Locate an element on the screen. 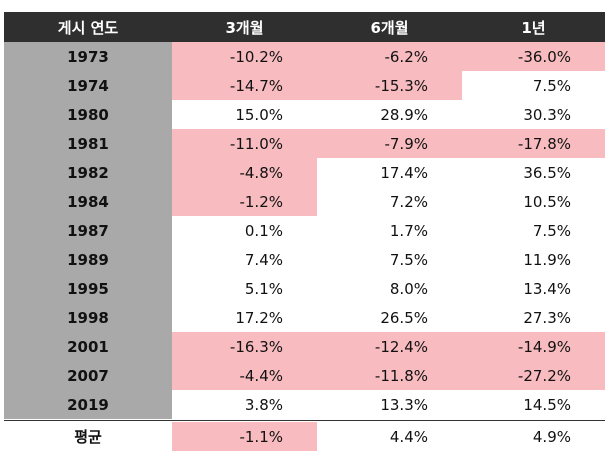 The height and width of the screenshot is (457, 613). value-cell-m3: 17.2% is located at coordinates (259, 317).